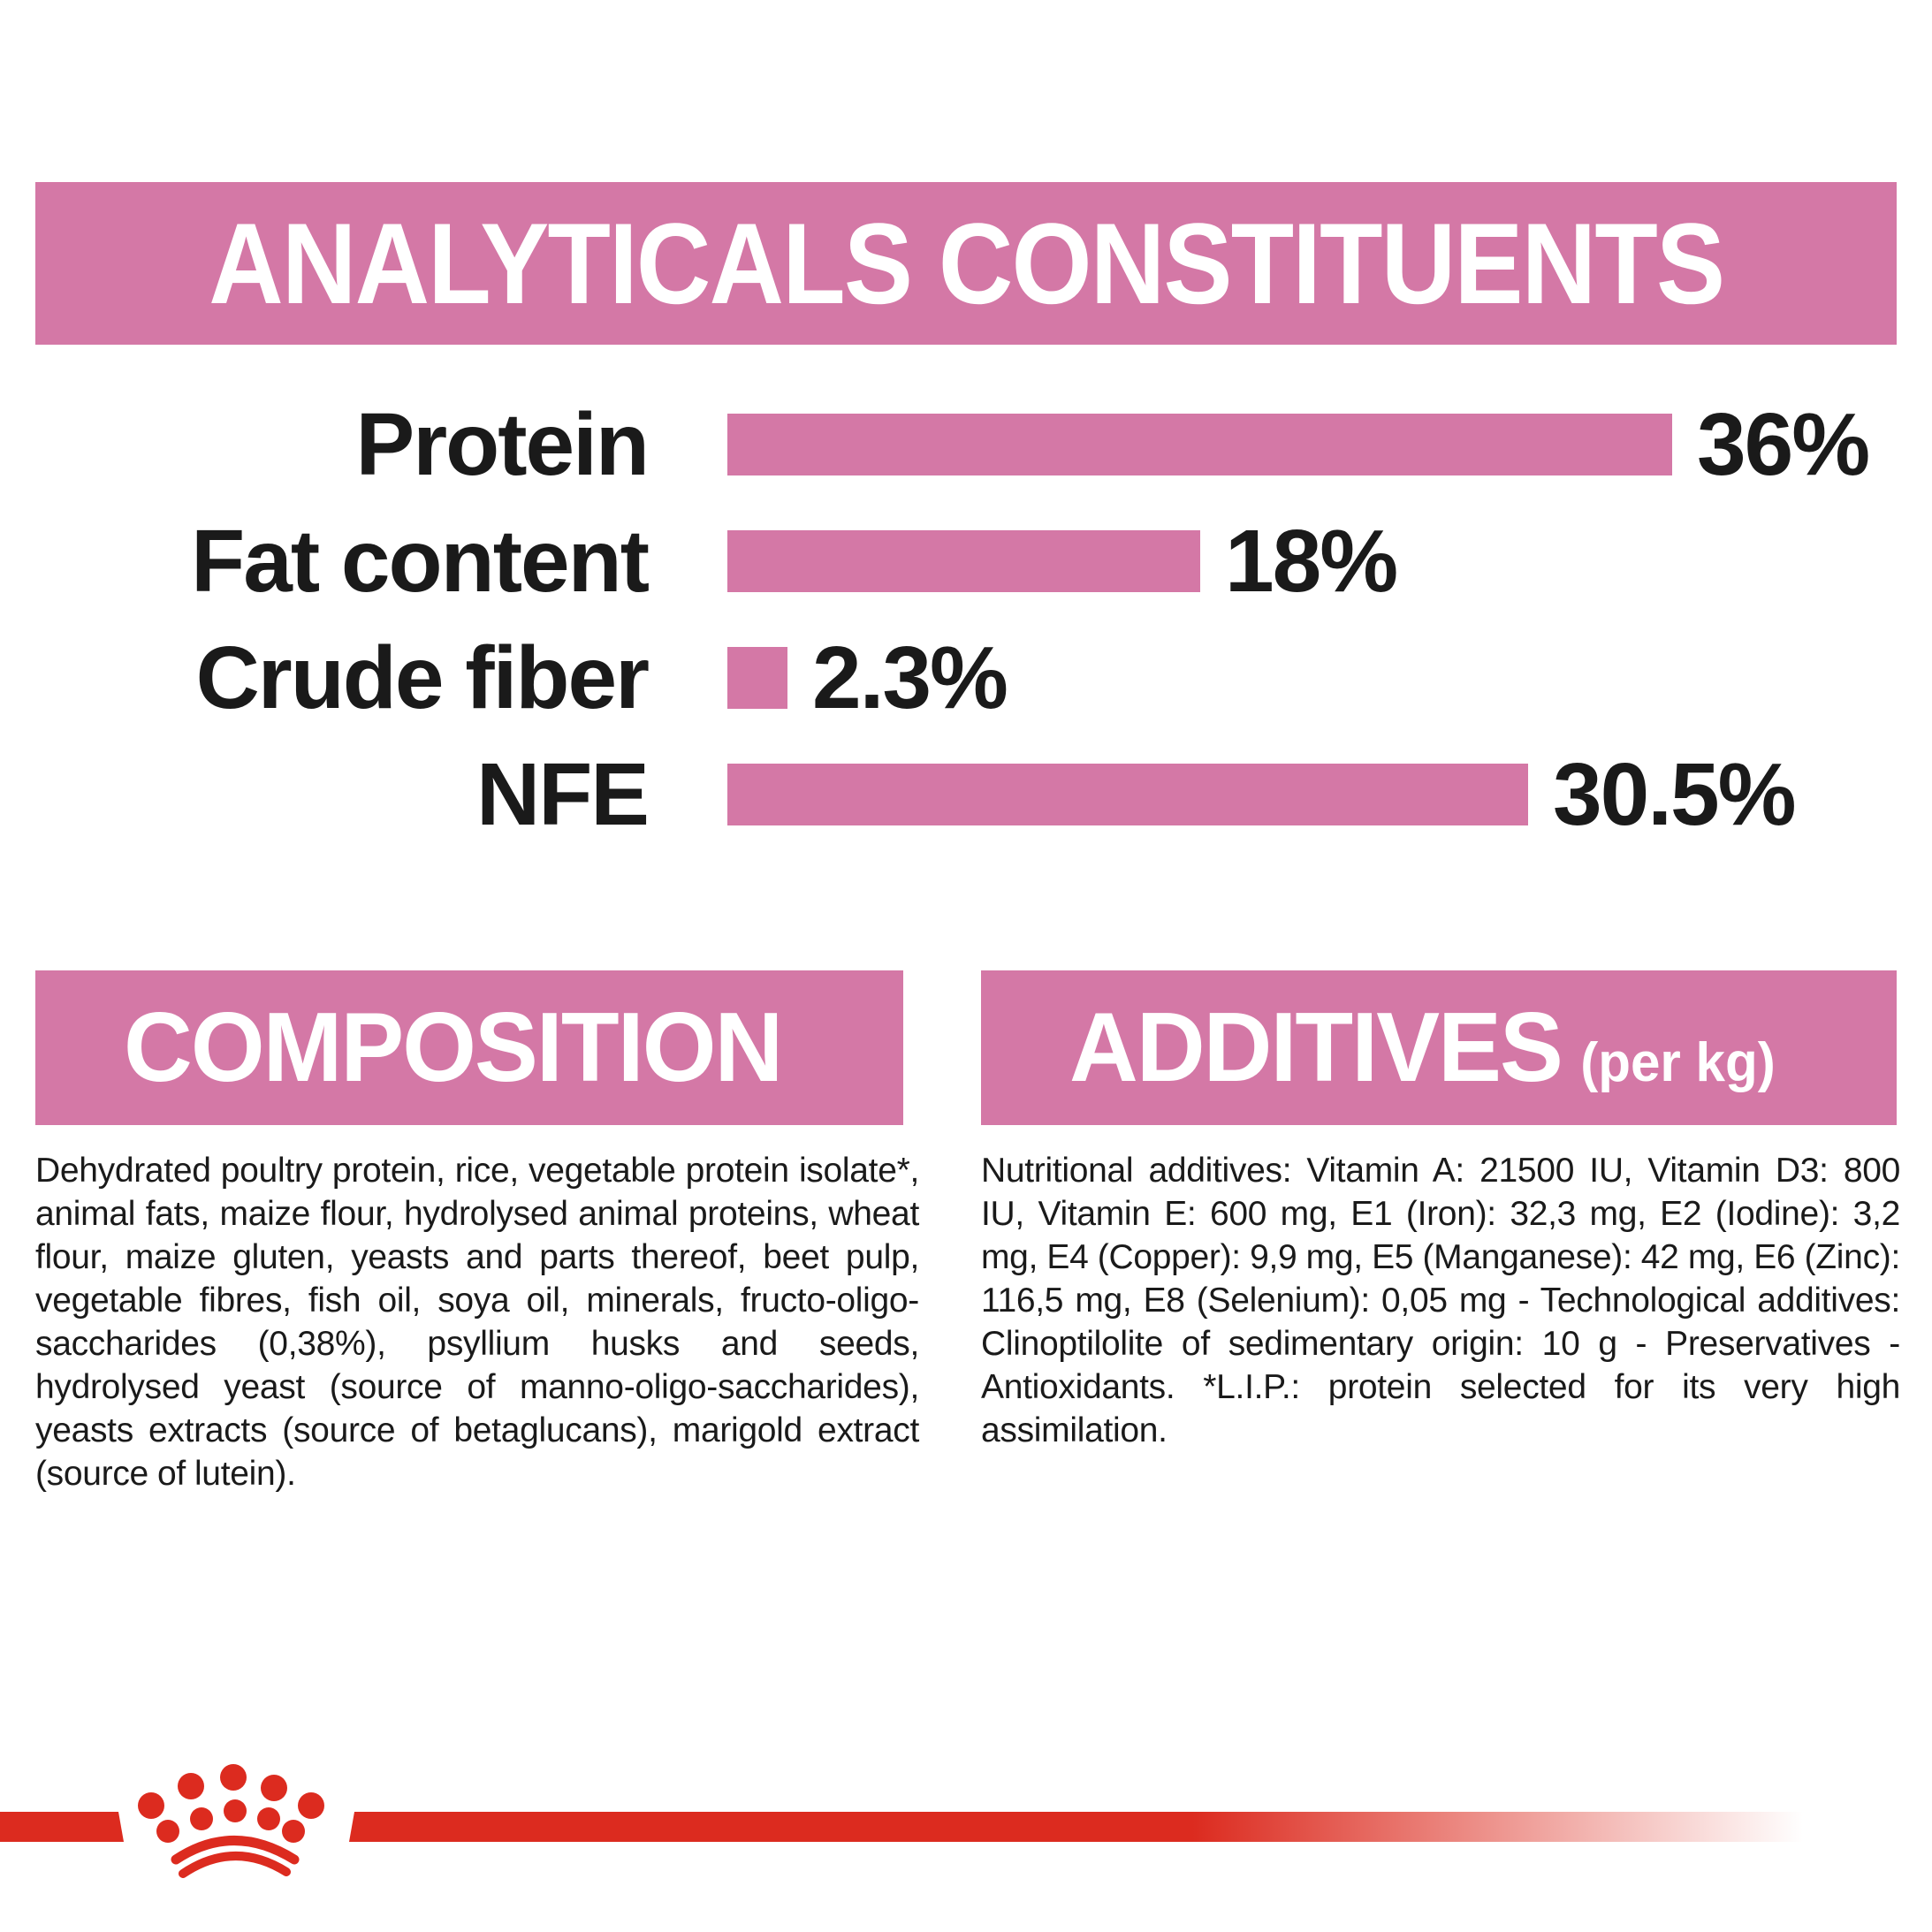  I want to click on analyticals-banner: ANALYTICALS CONSTITUENTS, so click(966, 263).